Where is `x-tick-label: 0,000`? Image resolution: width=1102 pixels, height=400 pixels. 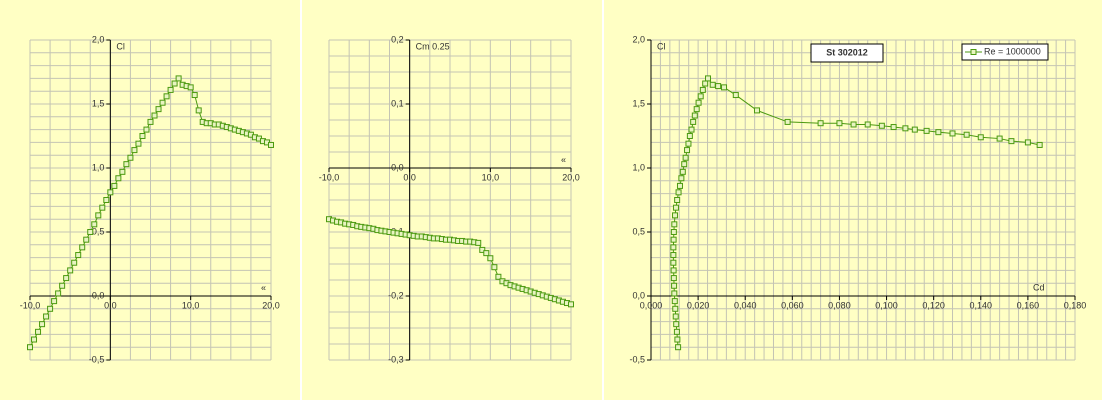
x-tick-label: 0,000 is located at coordinates (651, 305).